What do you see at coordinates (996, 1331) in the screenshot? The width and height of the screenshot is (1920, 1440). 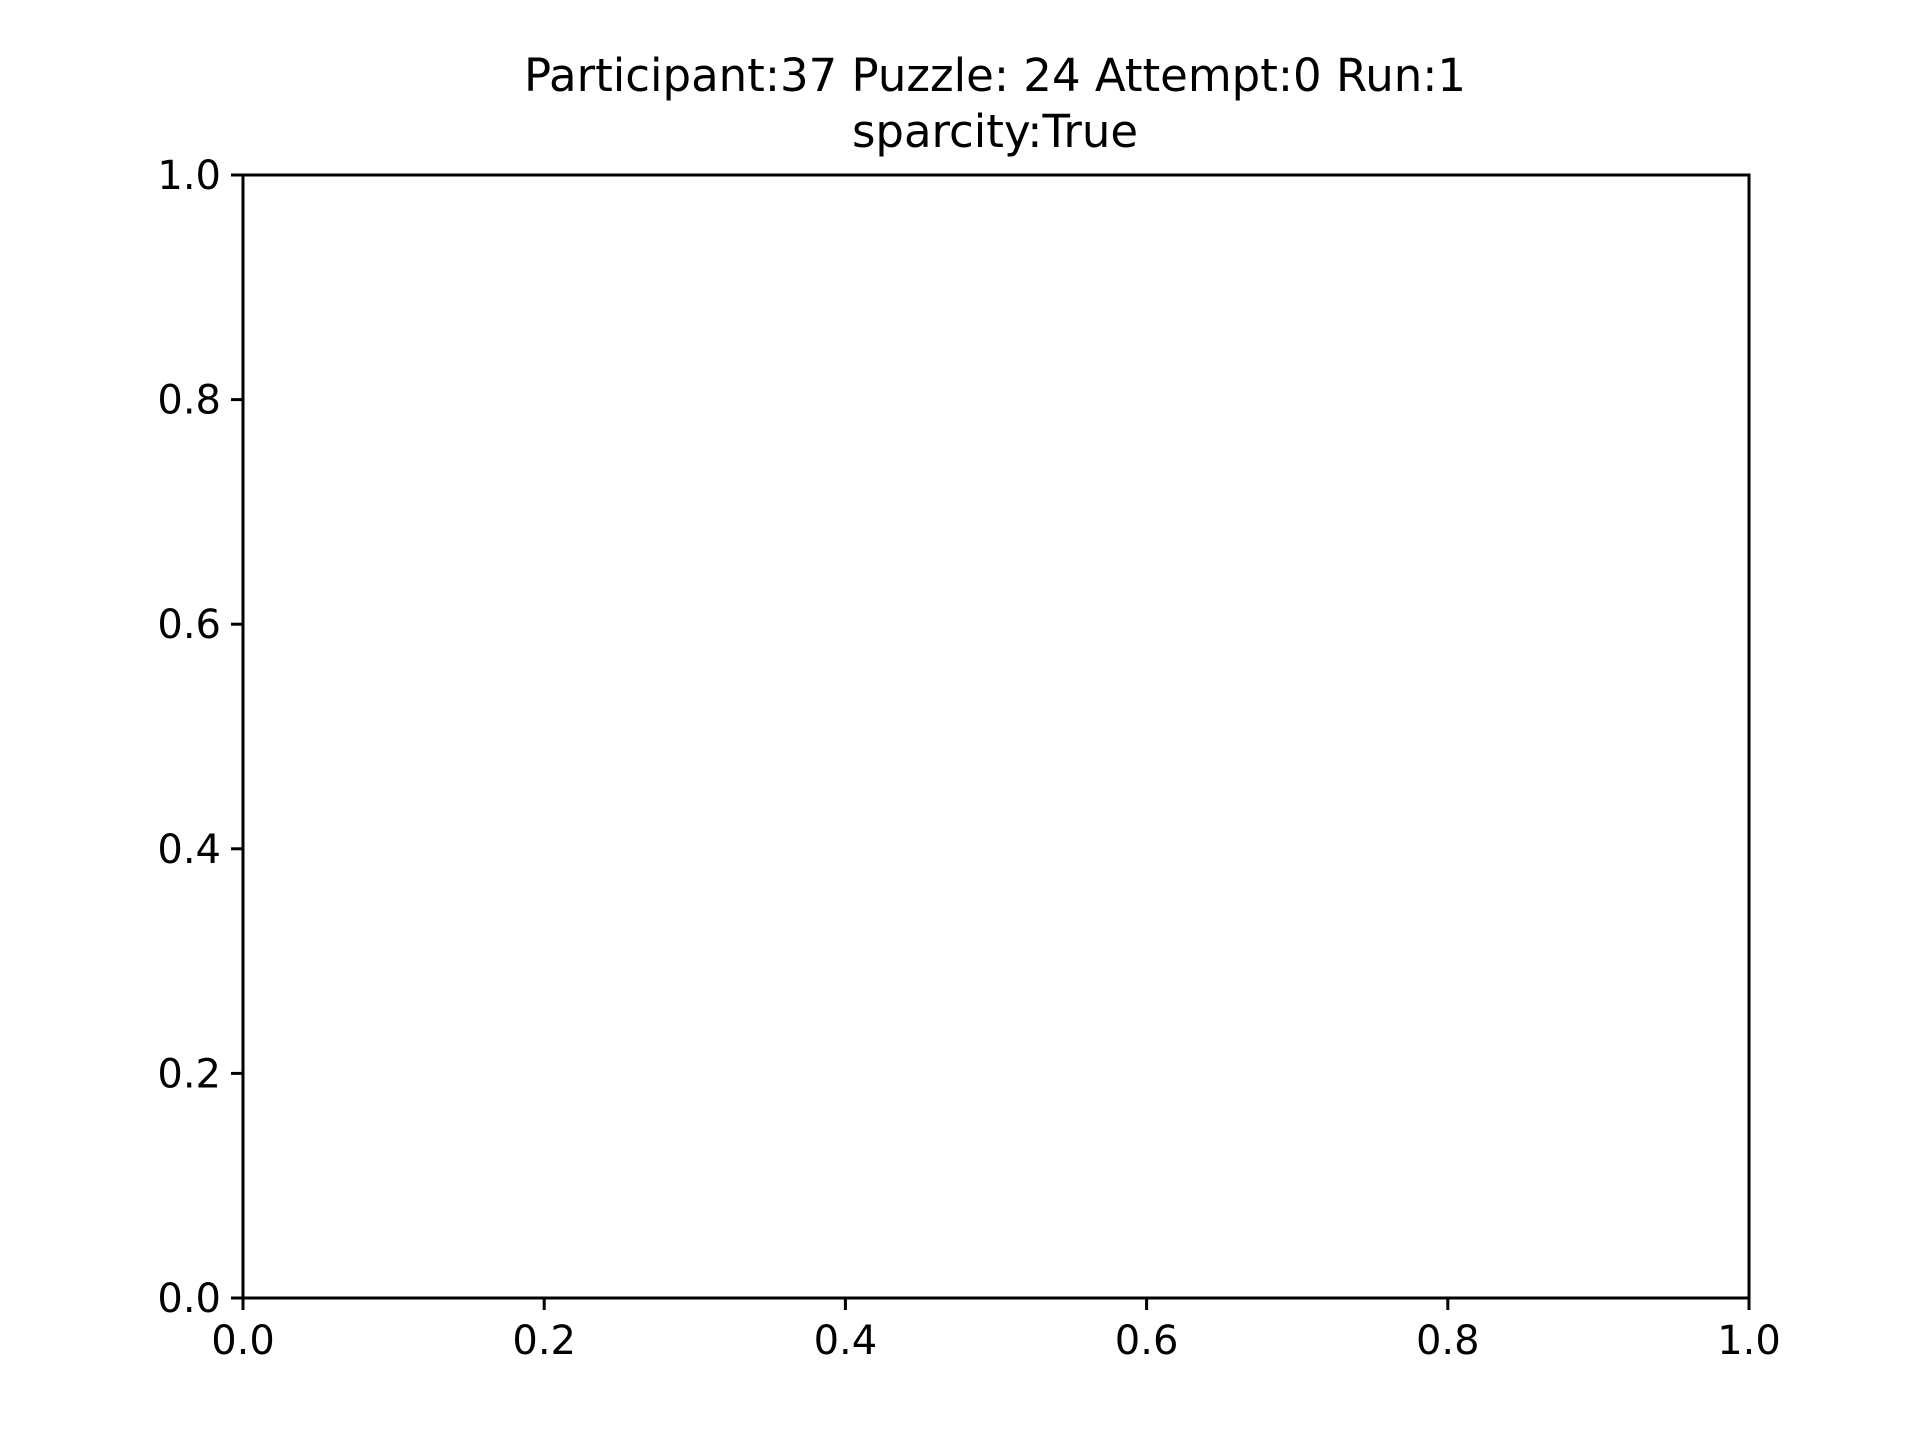 I see `x-axis: 0.0 0.2 0.4 0.6 0.8 1.0` at bounding box center [996, 1331].